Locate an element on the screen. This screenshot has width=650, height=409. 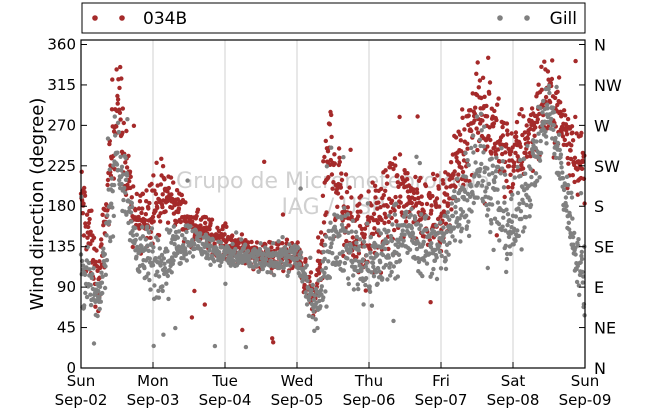
x-tick-day: Sun is located at coordinates (81, 381).